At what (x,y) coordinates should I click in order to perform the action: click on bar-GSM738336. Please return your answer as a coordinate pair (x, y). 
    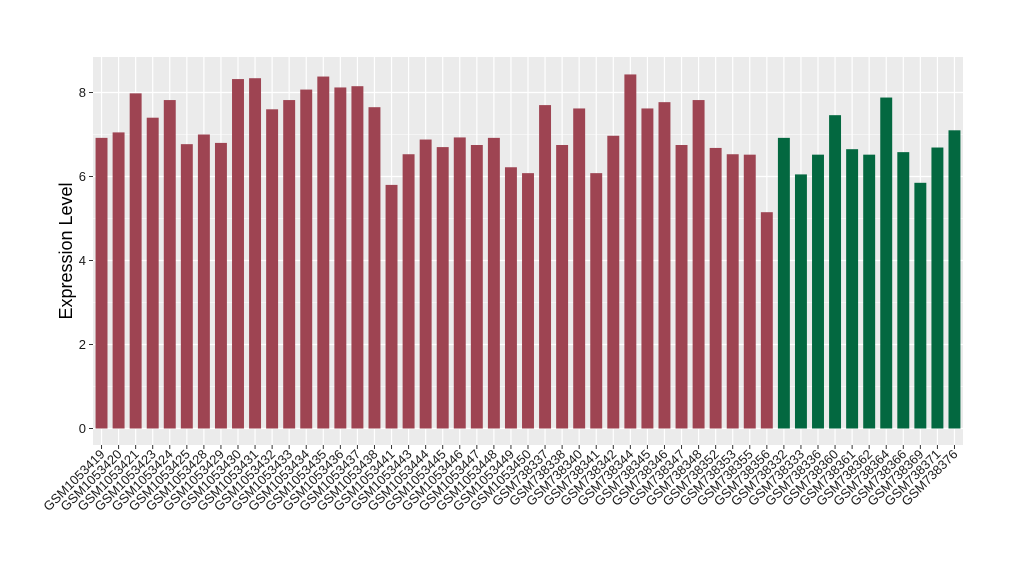
    Looking at the image, I should click on (818, 292).